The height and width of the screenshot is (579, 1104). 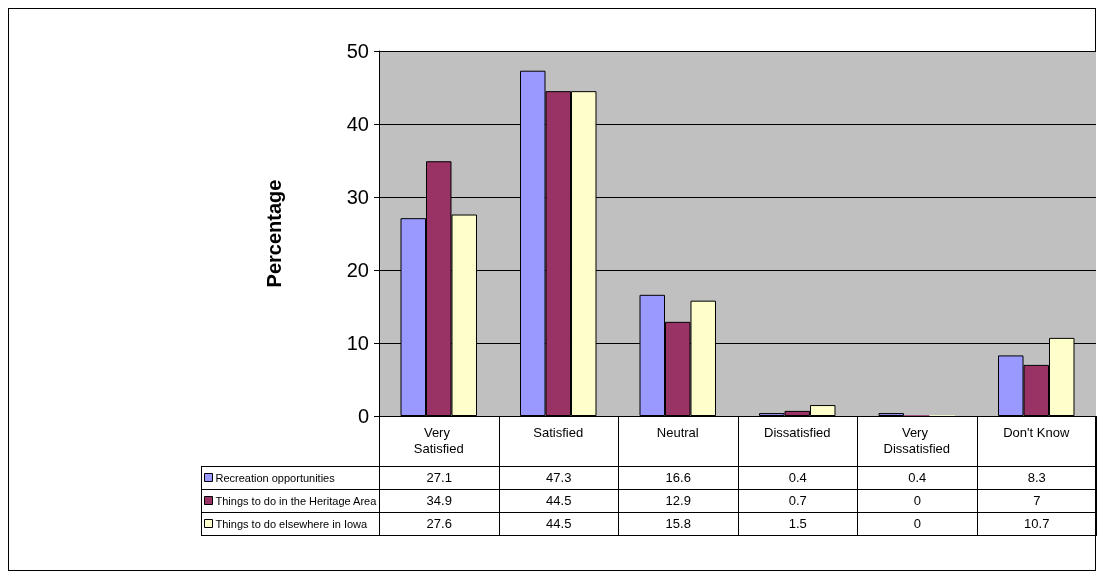 What do you see at coordinates (274, 233) in the screenshot?
I see `y-axis-title: Percentage` at bounding box center [274, 233].